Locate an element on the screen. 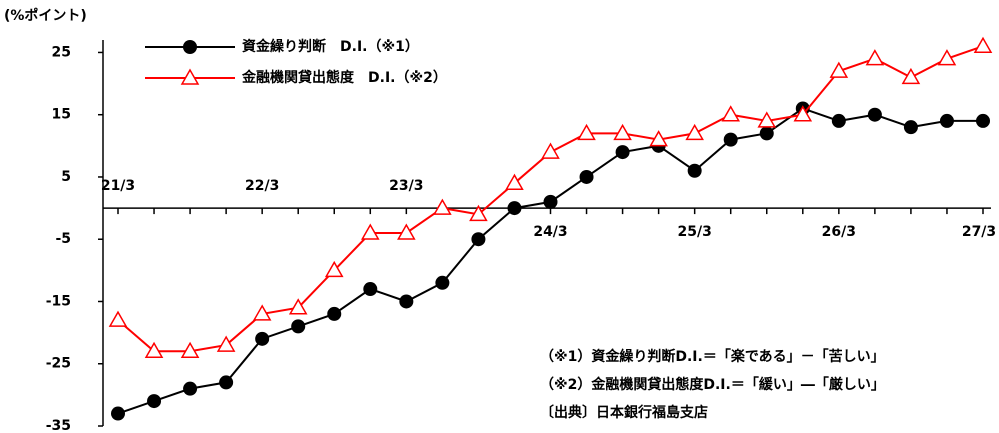  x-tick-label: 22/3 is located at coordinates (262, 186).